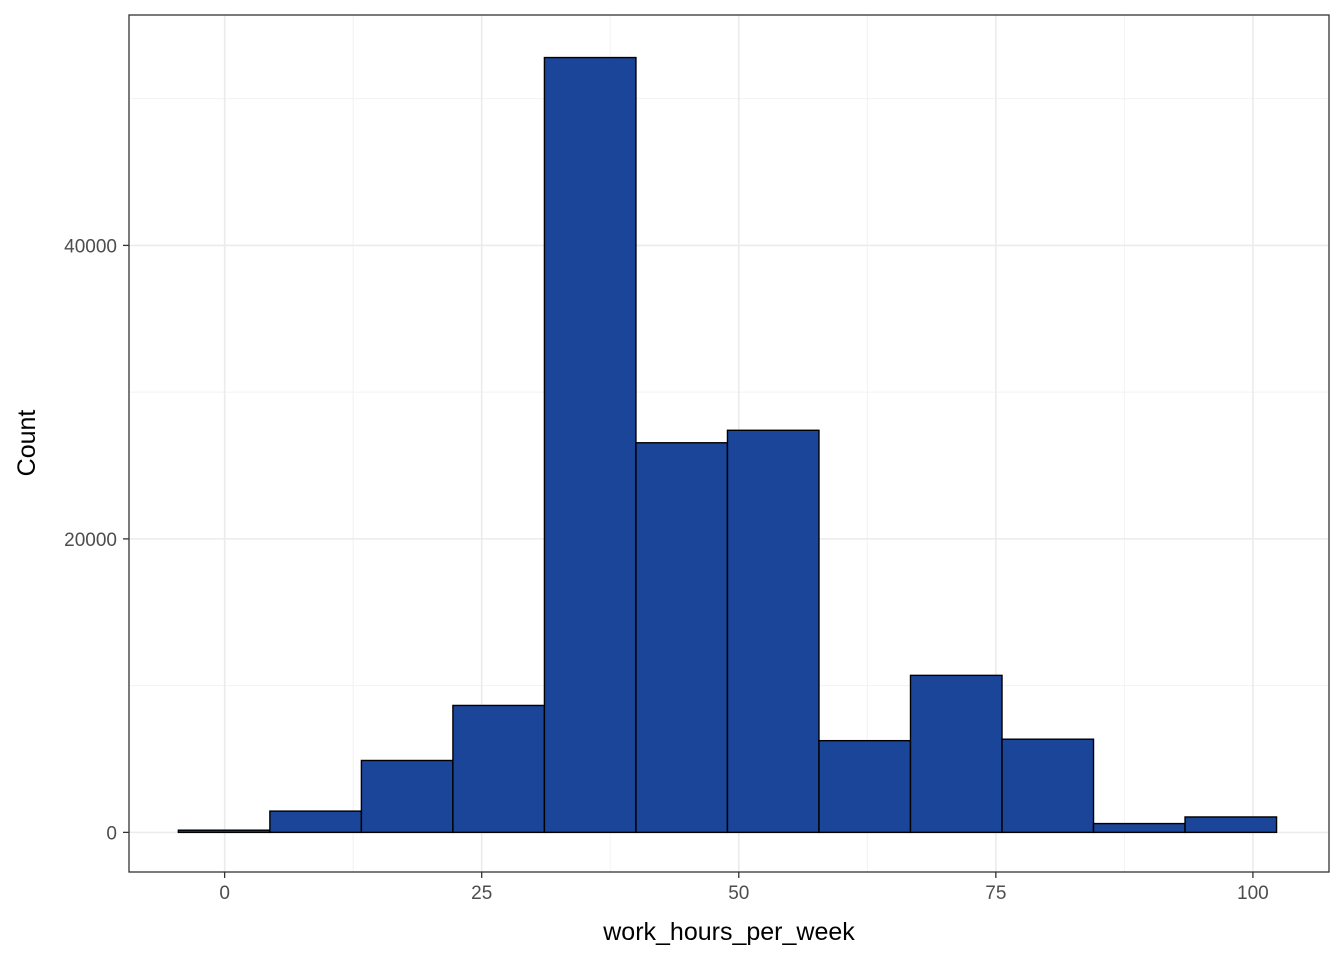  I want to click on y-tick-label: 20000, so click(90, 540).